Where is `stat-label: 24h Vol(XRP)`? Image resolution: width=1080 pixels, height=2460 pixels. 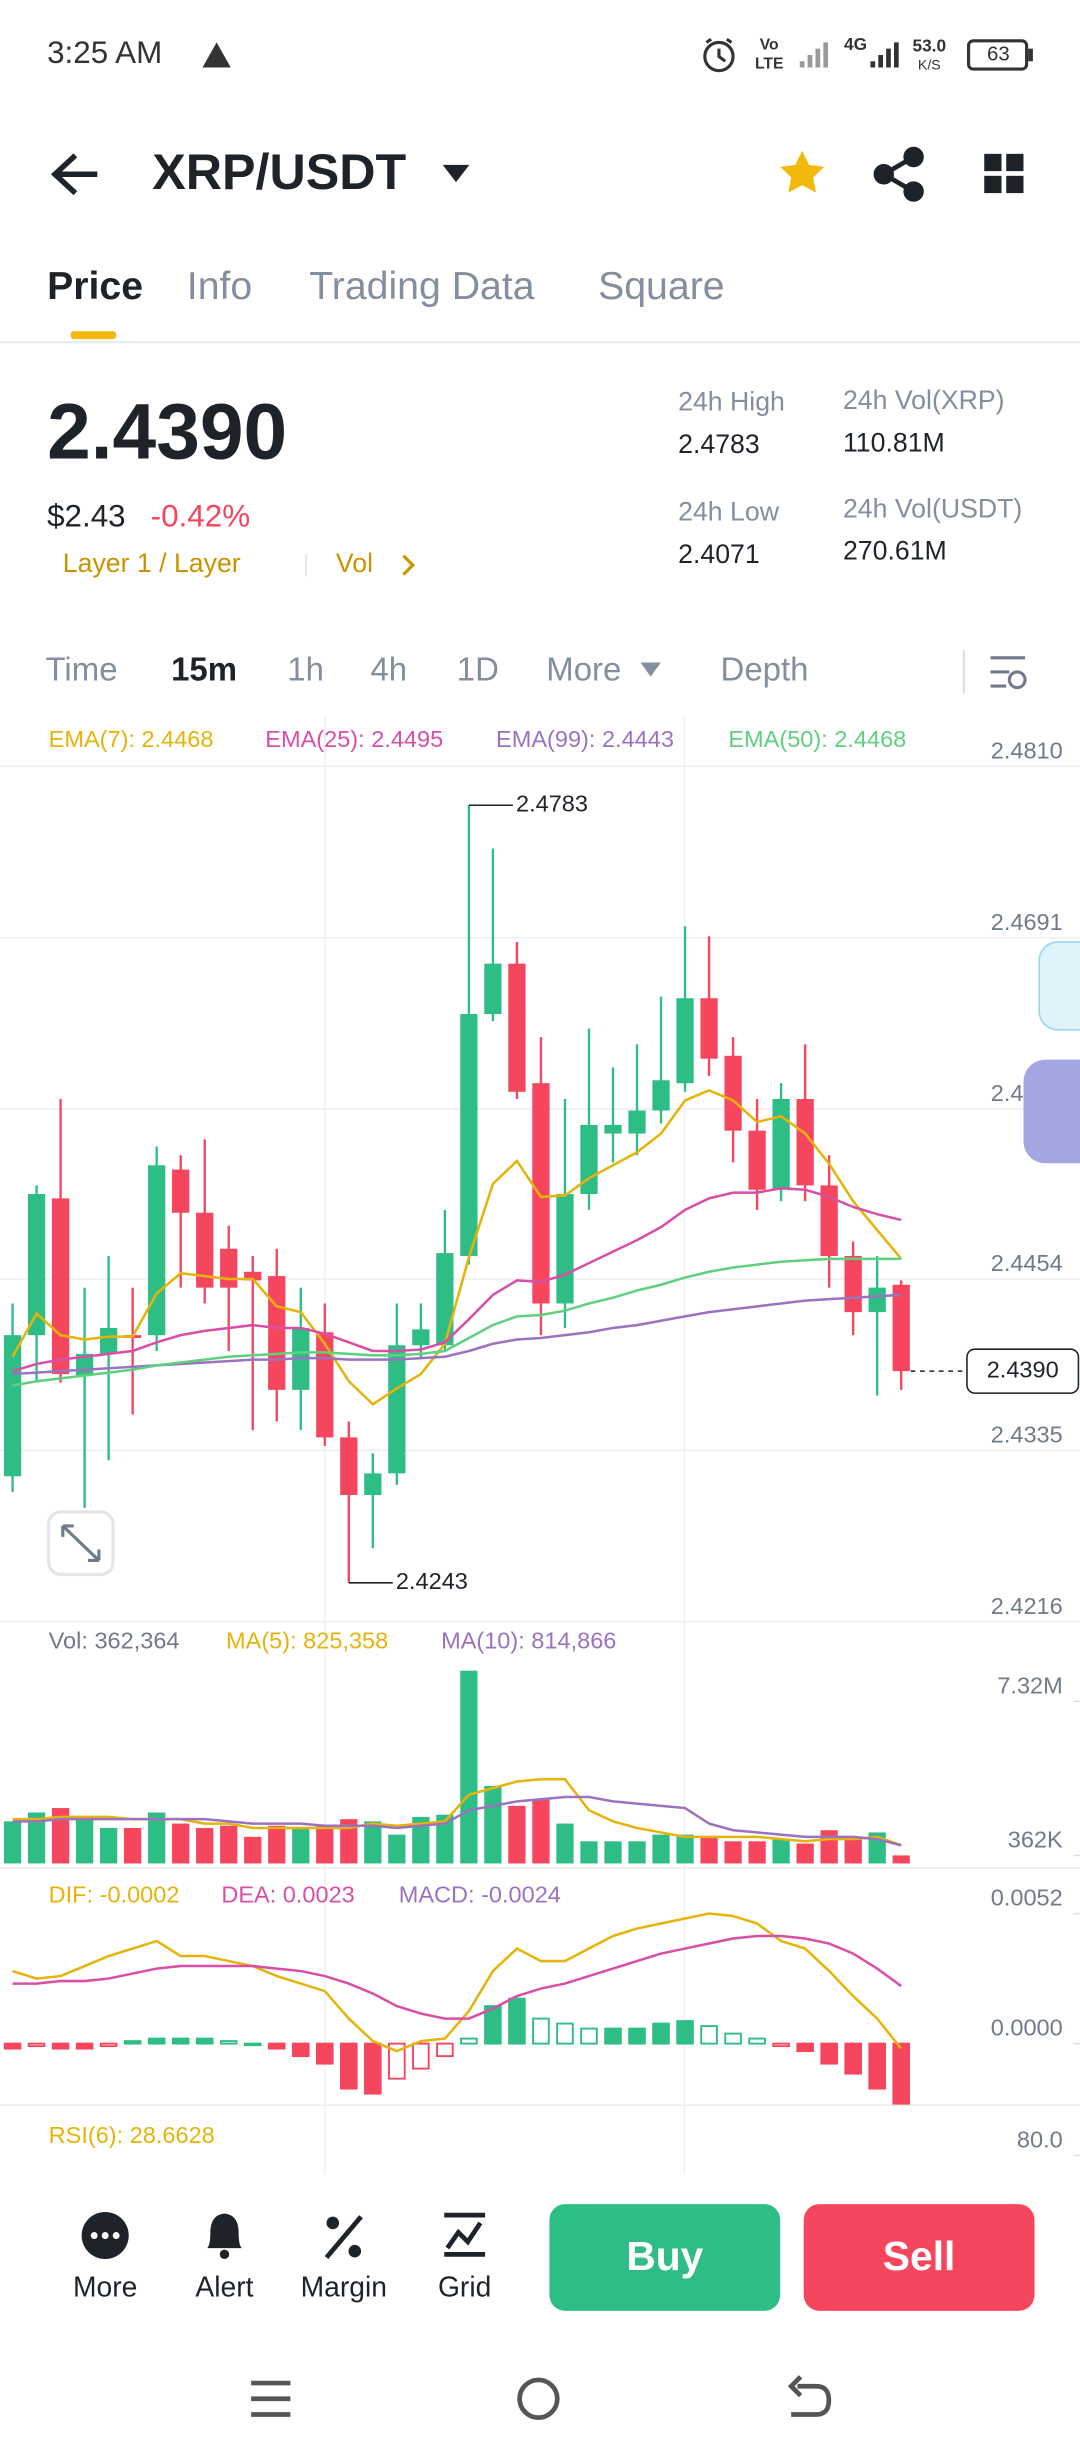 stat-label: 24h Vol(XRP) is located at coordinates (924, 400).